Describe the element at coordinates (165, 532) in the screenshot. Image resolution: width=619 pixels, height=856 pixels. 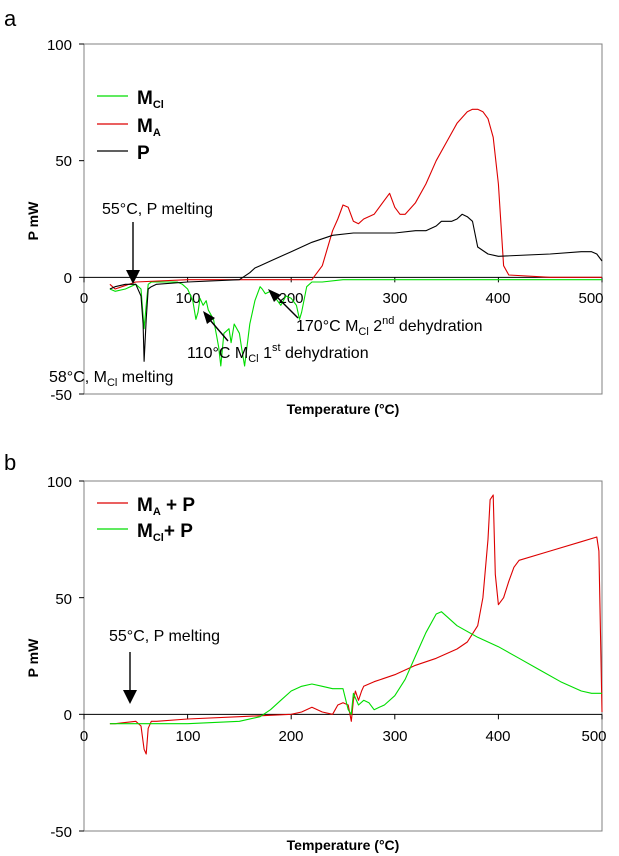
I see `legend-label-mcl-p: MCl+ P` at that location.